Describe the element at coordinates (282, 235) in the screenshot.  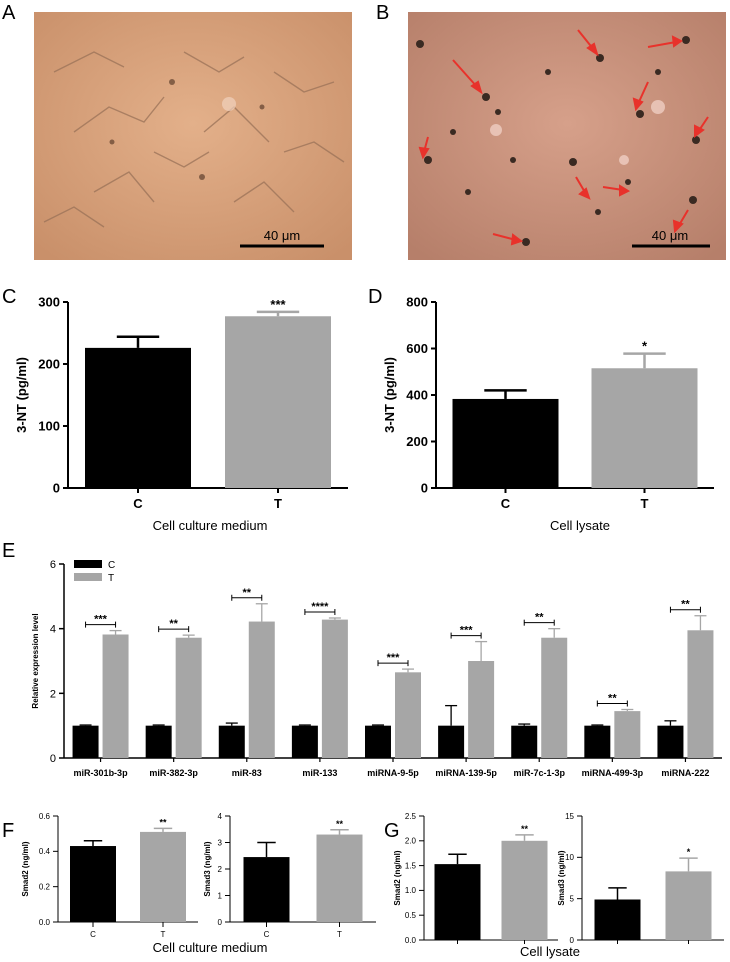
I see `scale-label-a: 40 μm` at that location.